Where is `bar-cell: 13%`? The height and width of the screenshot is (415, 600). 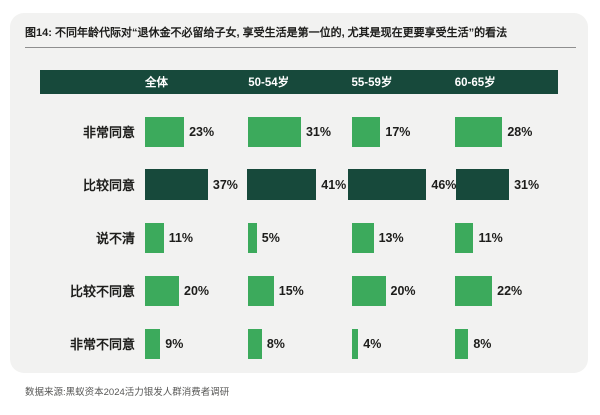
bar-cell: 13% is located at coordinates (403, 237).